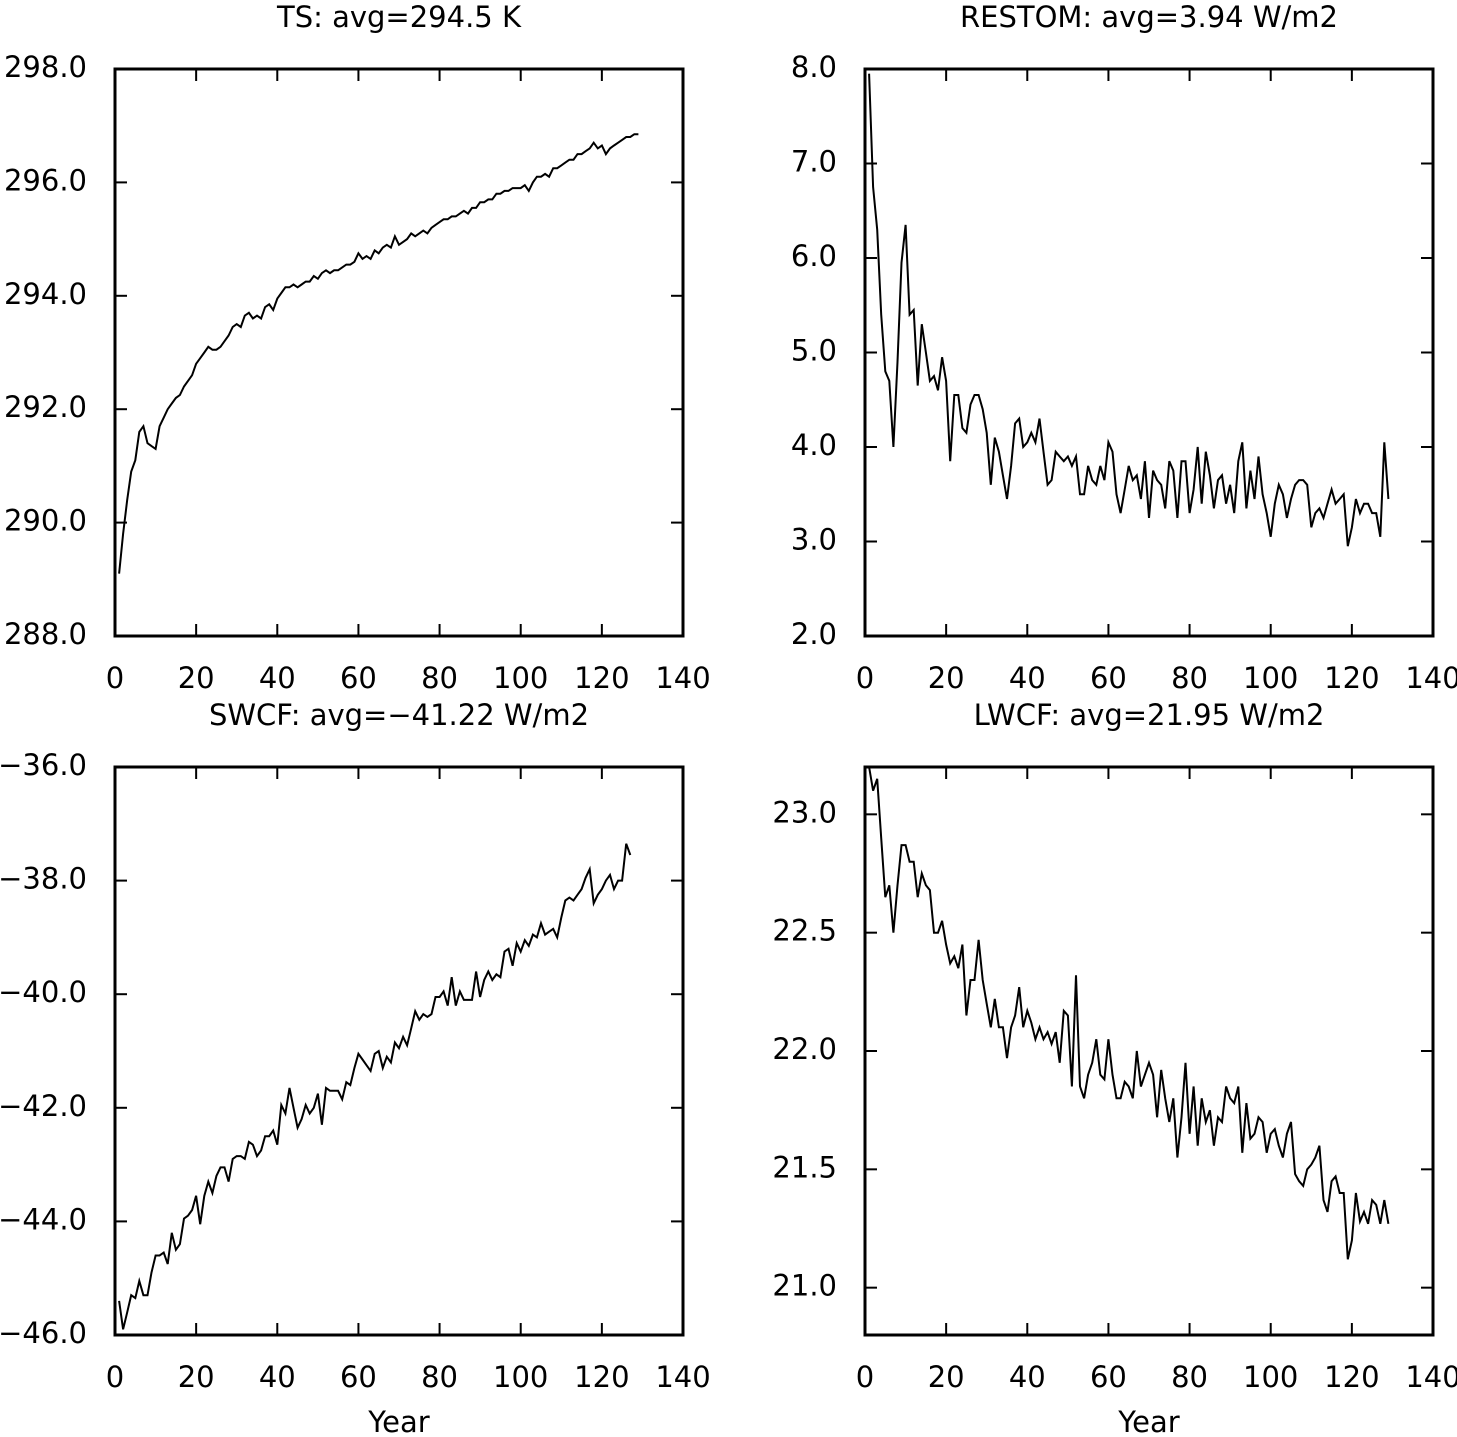 The image size is (1457, 1437). I want to click on y-tick-label: 290.0, so click(45, 521).